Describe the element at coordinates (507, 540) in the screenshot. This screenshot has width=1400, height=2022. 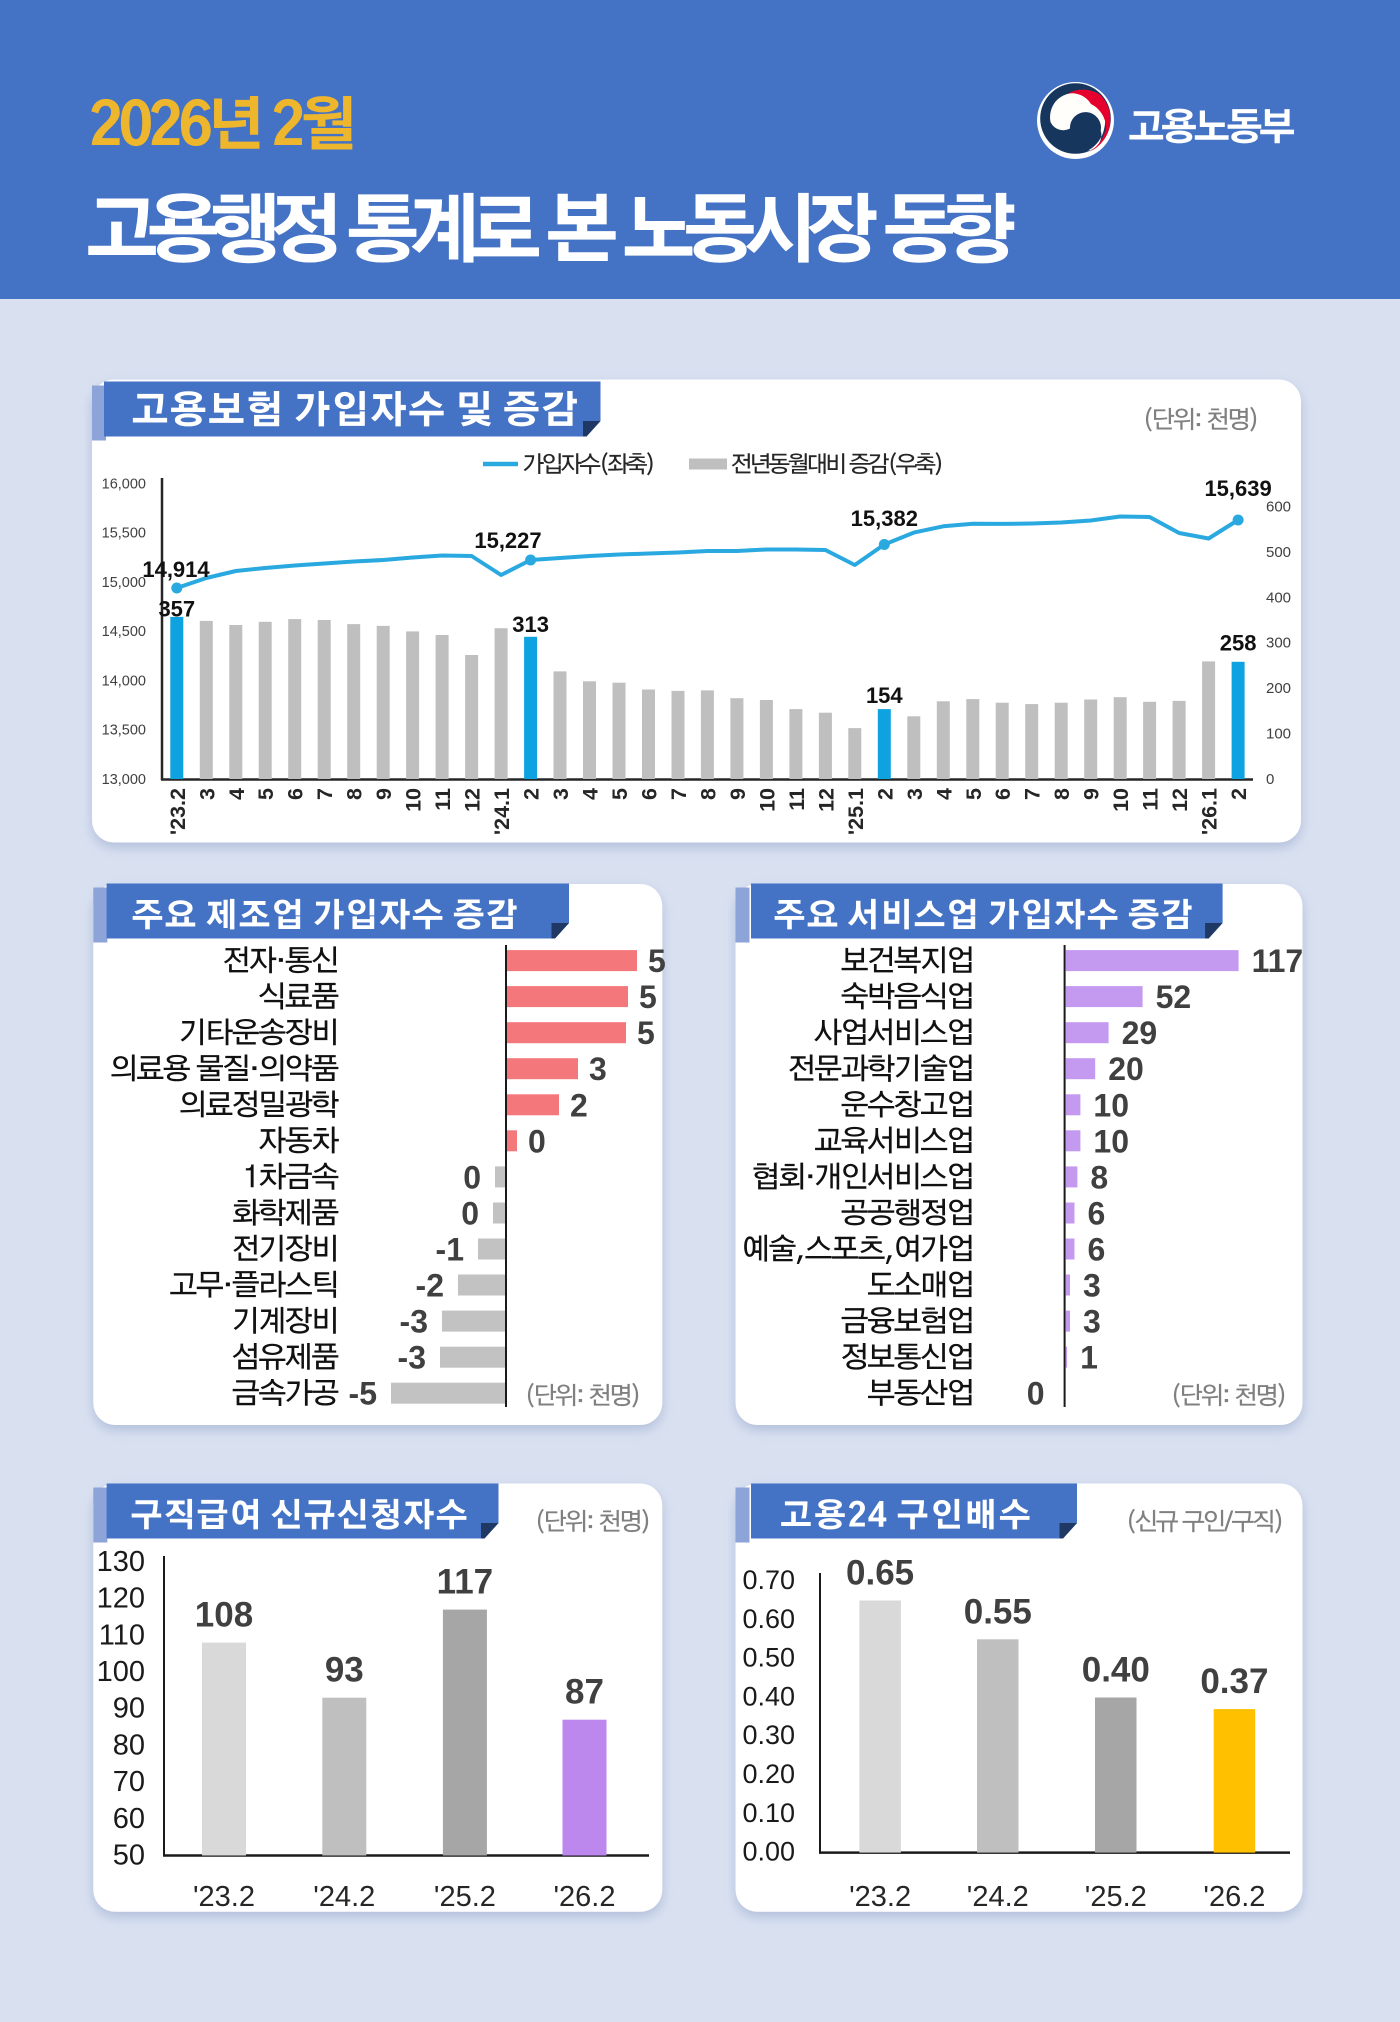
I see `svg-text: 15,227` at that location.